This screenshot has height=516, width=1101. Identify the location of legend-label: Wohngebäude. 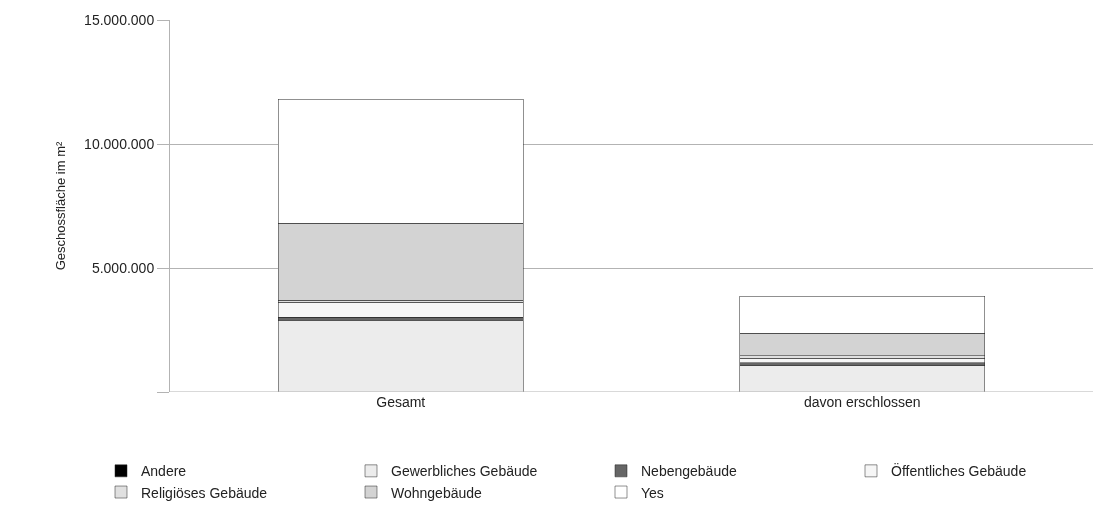
(437, 492).